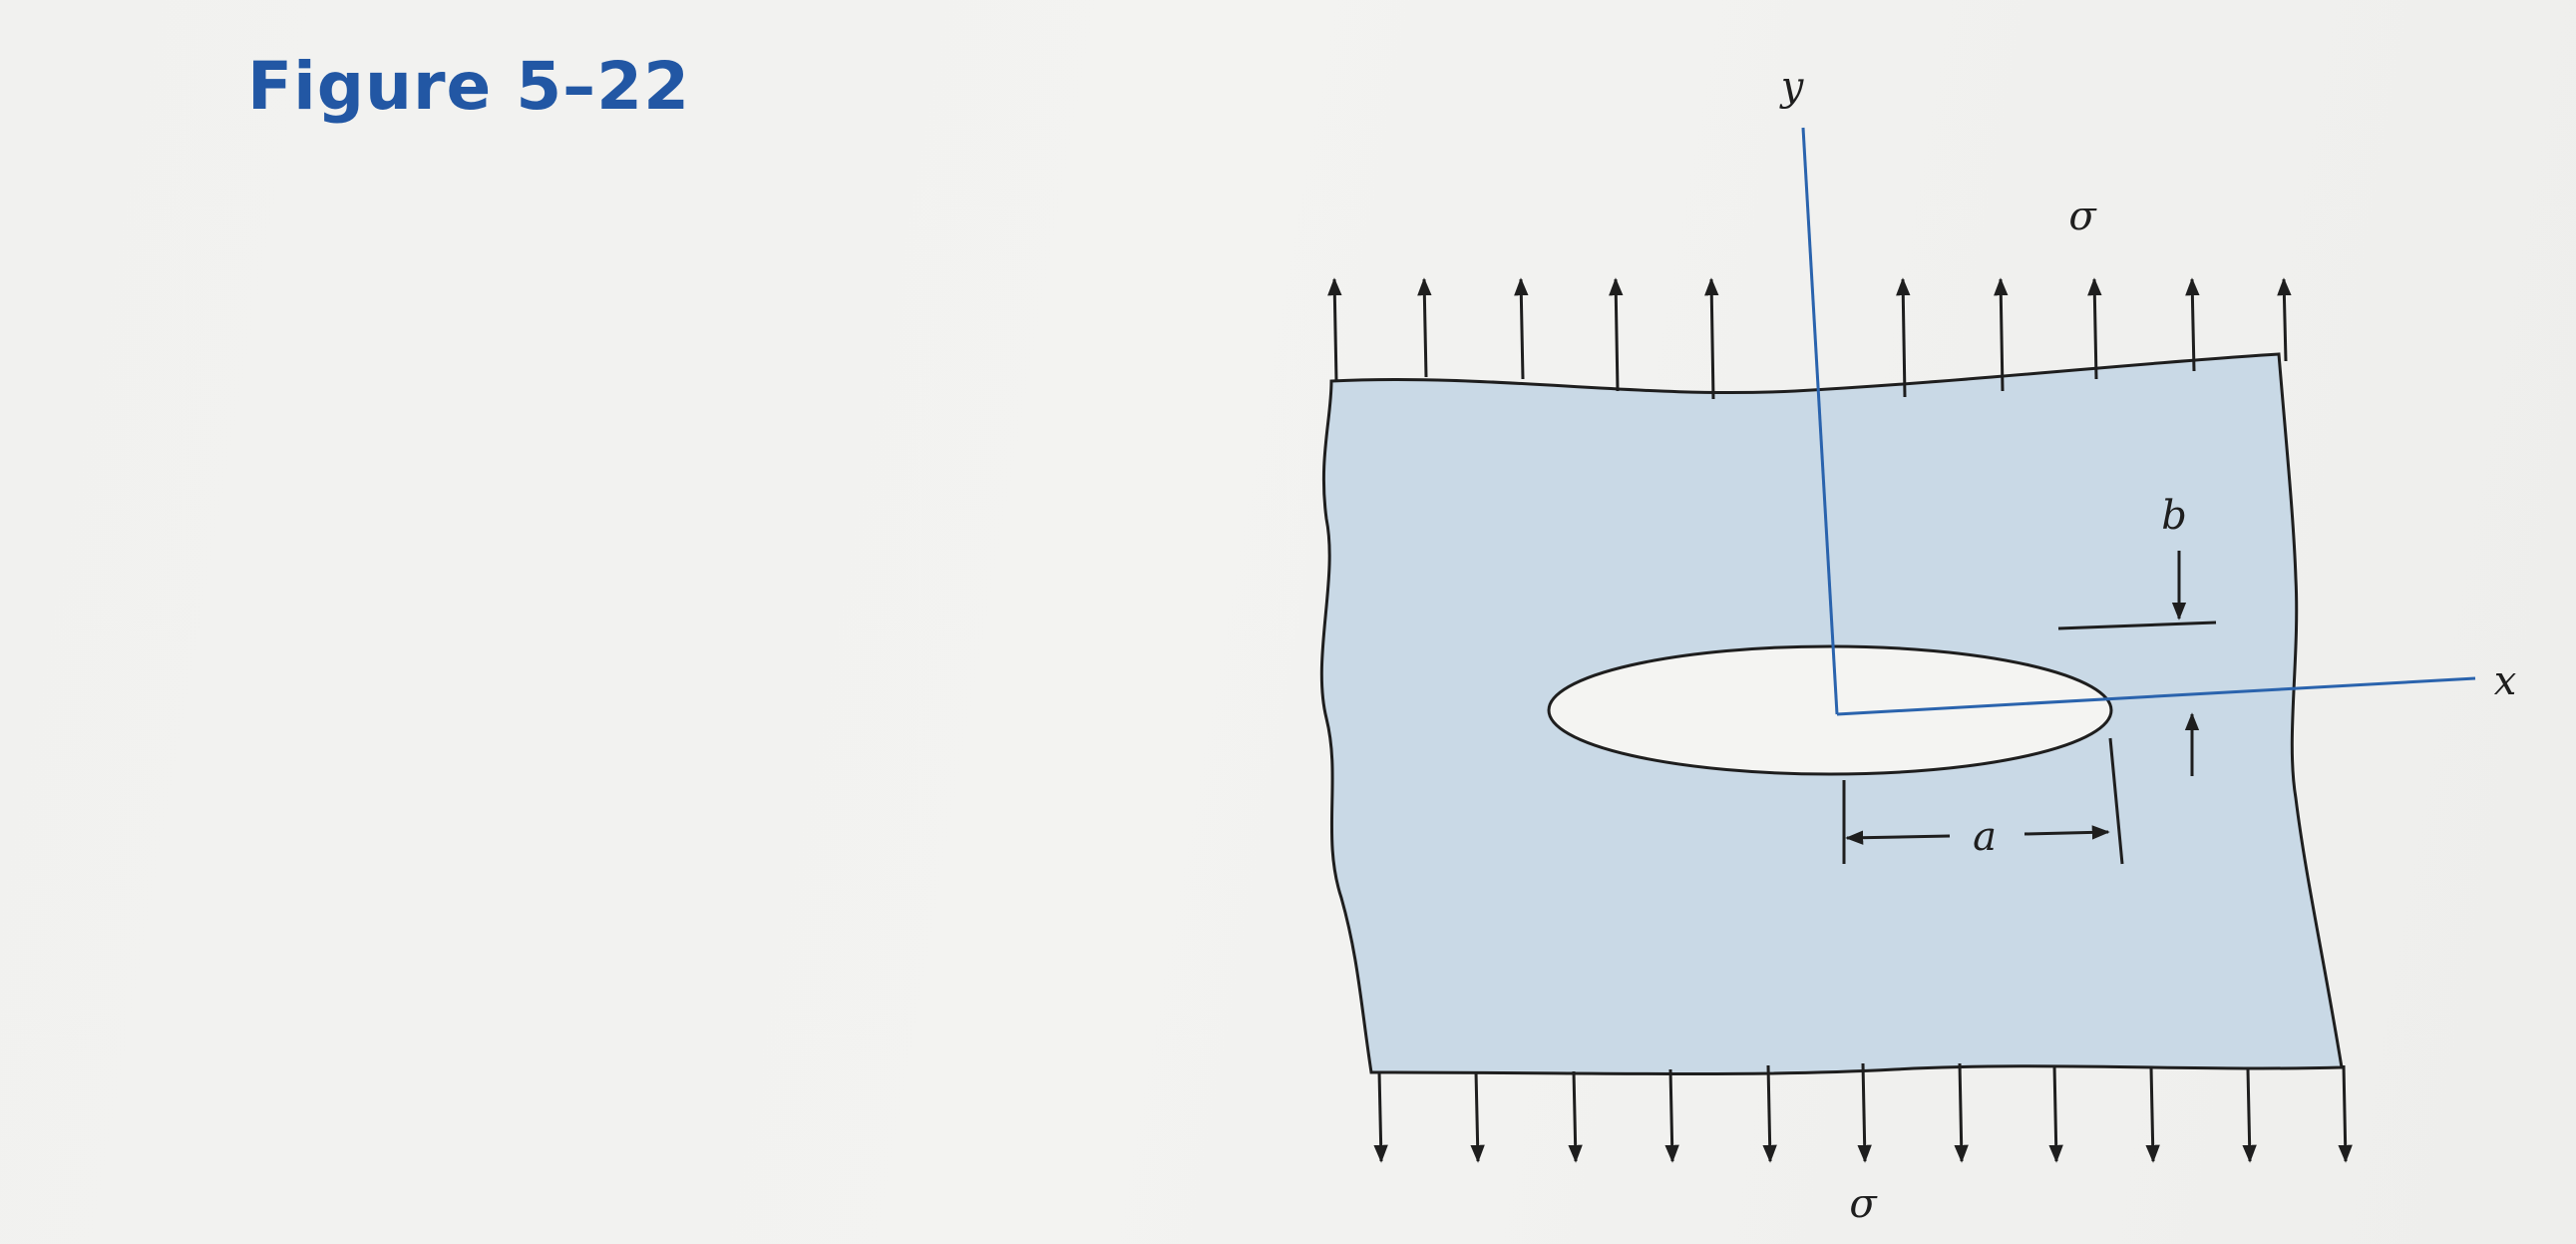 This screenshot has width=2576, height=1244. Describe the element at coordinates (1898, 837) in the screenshot. I see `a-arrow-left` at that location.